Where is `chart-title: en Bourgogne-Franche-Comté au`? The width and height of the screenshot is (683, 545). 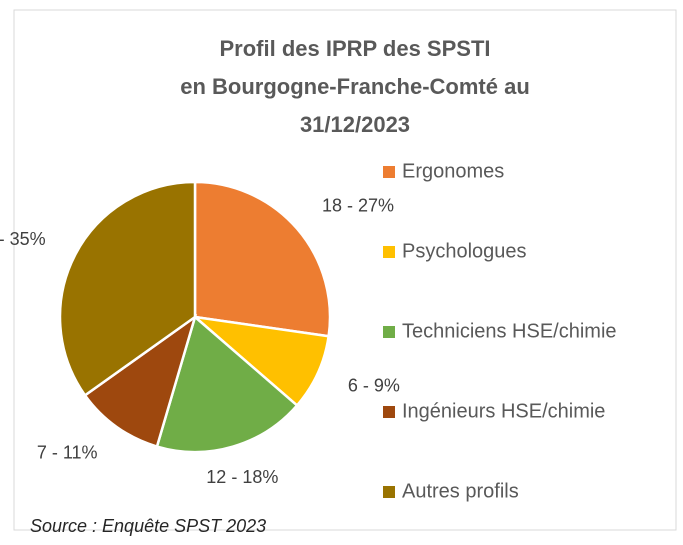
chart-title: en Bourgogne-Franche-Comté au is located at coordinates (355, 86).